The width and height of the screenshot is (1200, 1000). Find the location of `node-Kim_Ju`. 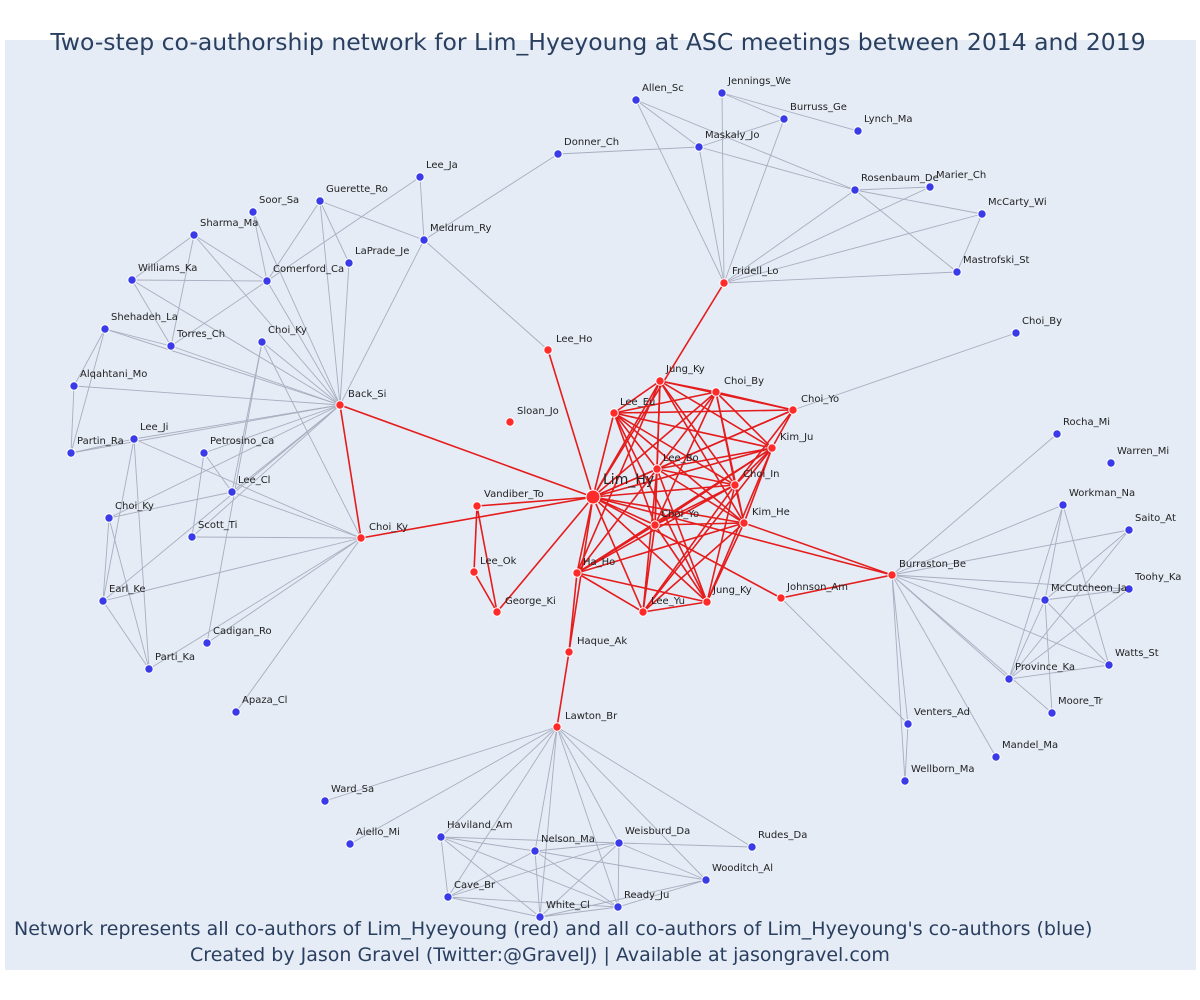

node-Kim_Ju is located at coordinates (772, 448).